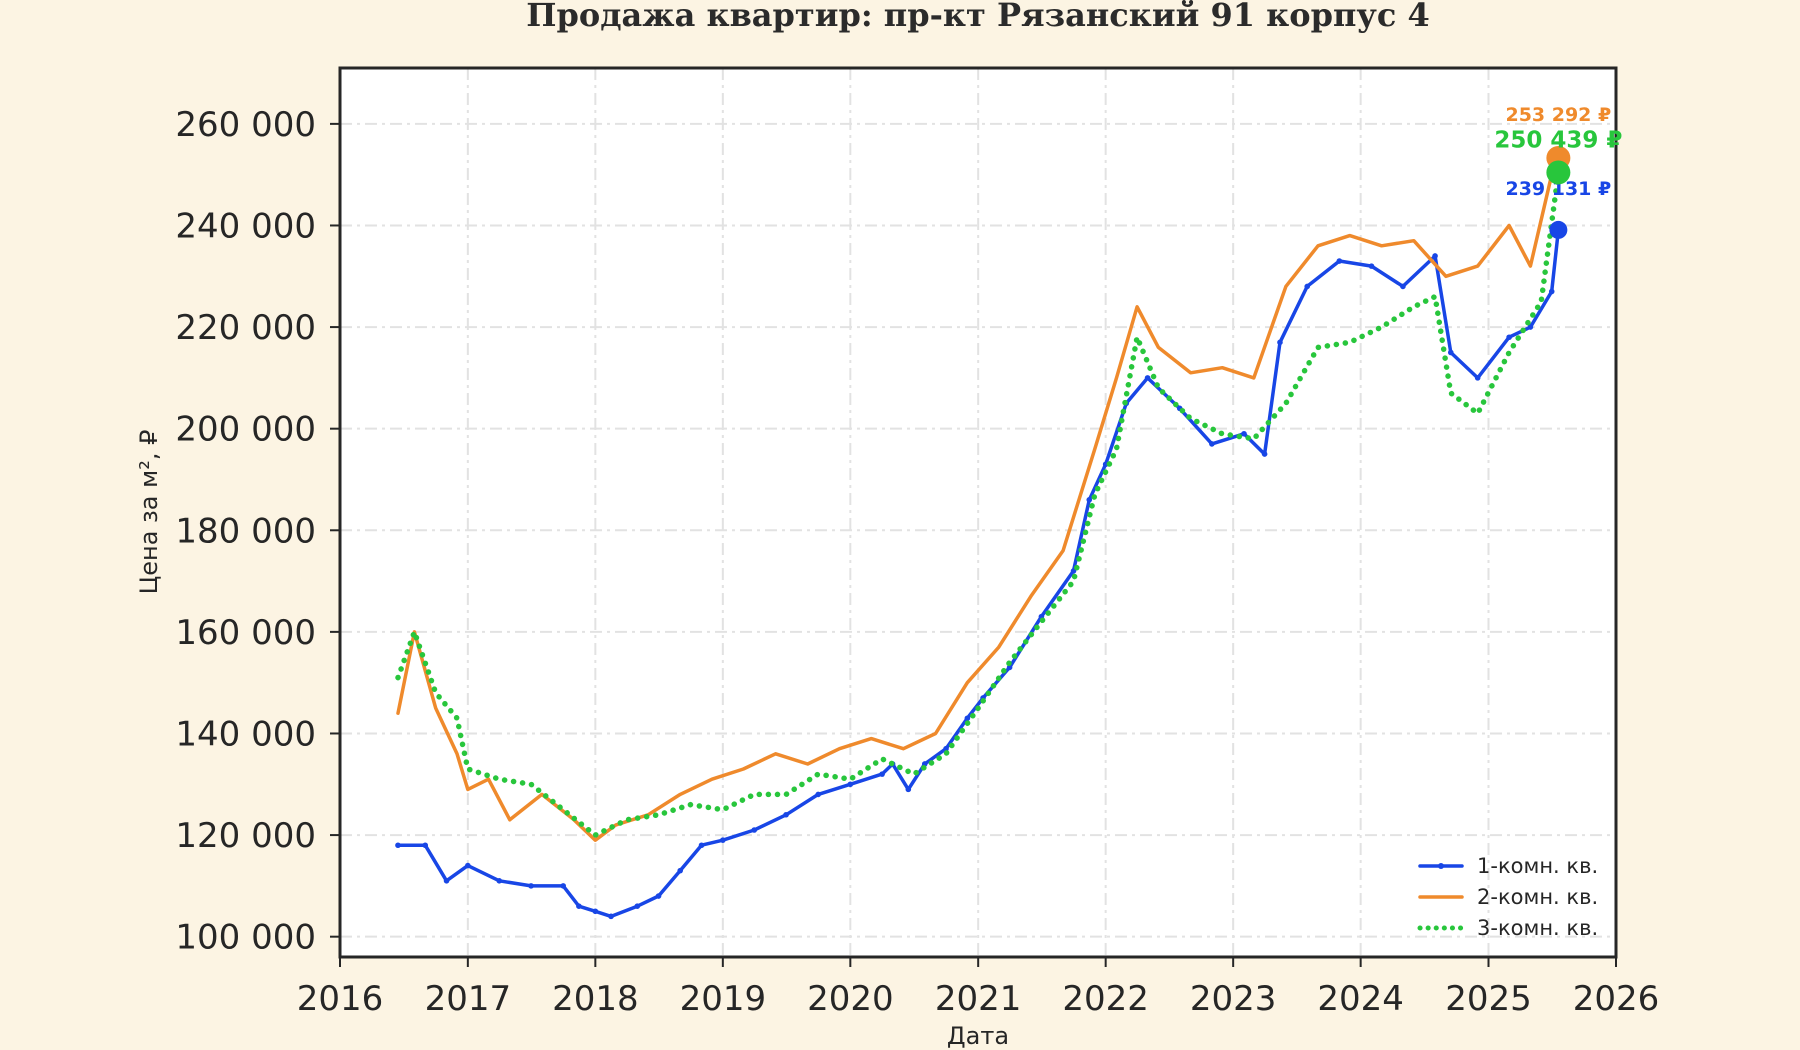  Describe the element at coordinates (978, 1036) in the screenshot. I see `x-axis-label: Дата` at that location.